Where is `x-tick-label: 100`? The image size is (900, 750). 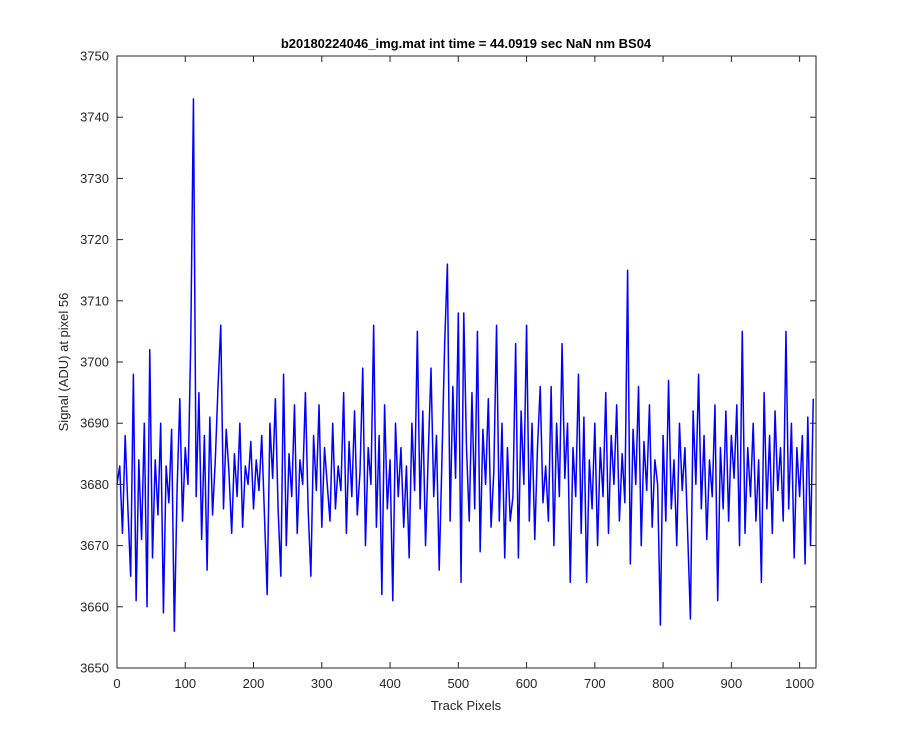 x-tick-label: 100 is located at coordinates (185, 683).